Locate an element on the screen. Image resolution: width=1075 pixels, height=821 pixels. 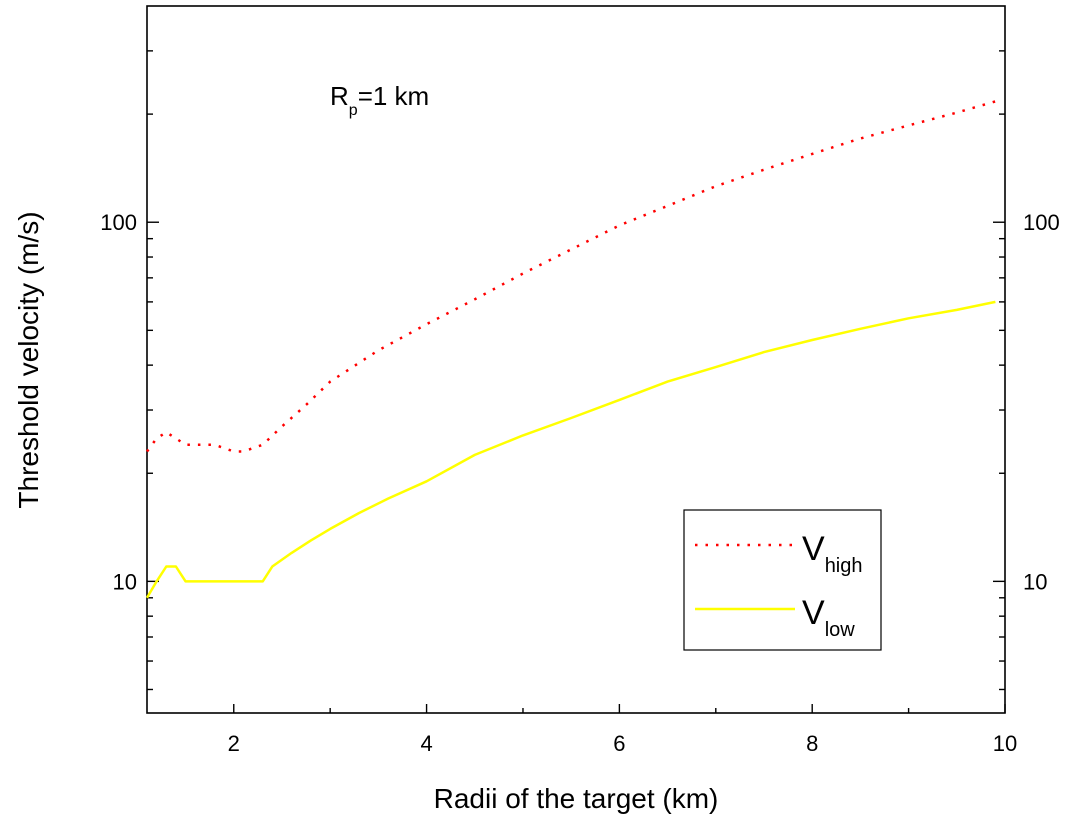
legend-label-low-main: V is located at coordinates (813, 613).